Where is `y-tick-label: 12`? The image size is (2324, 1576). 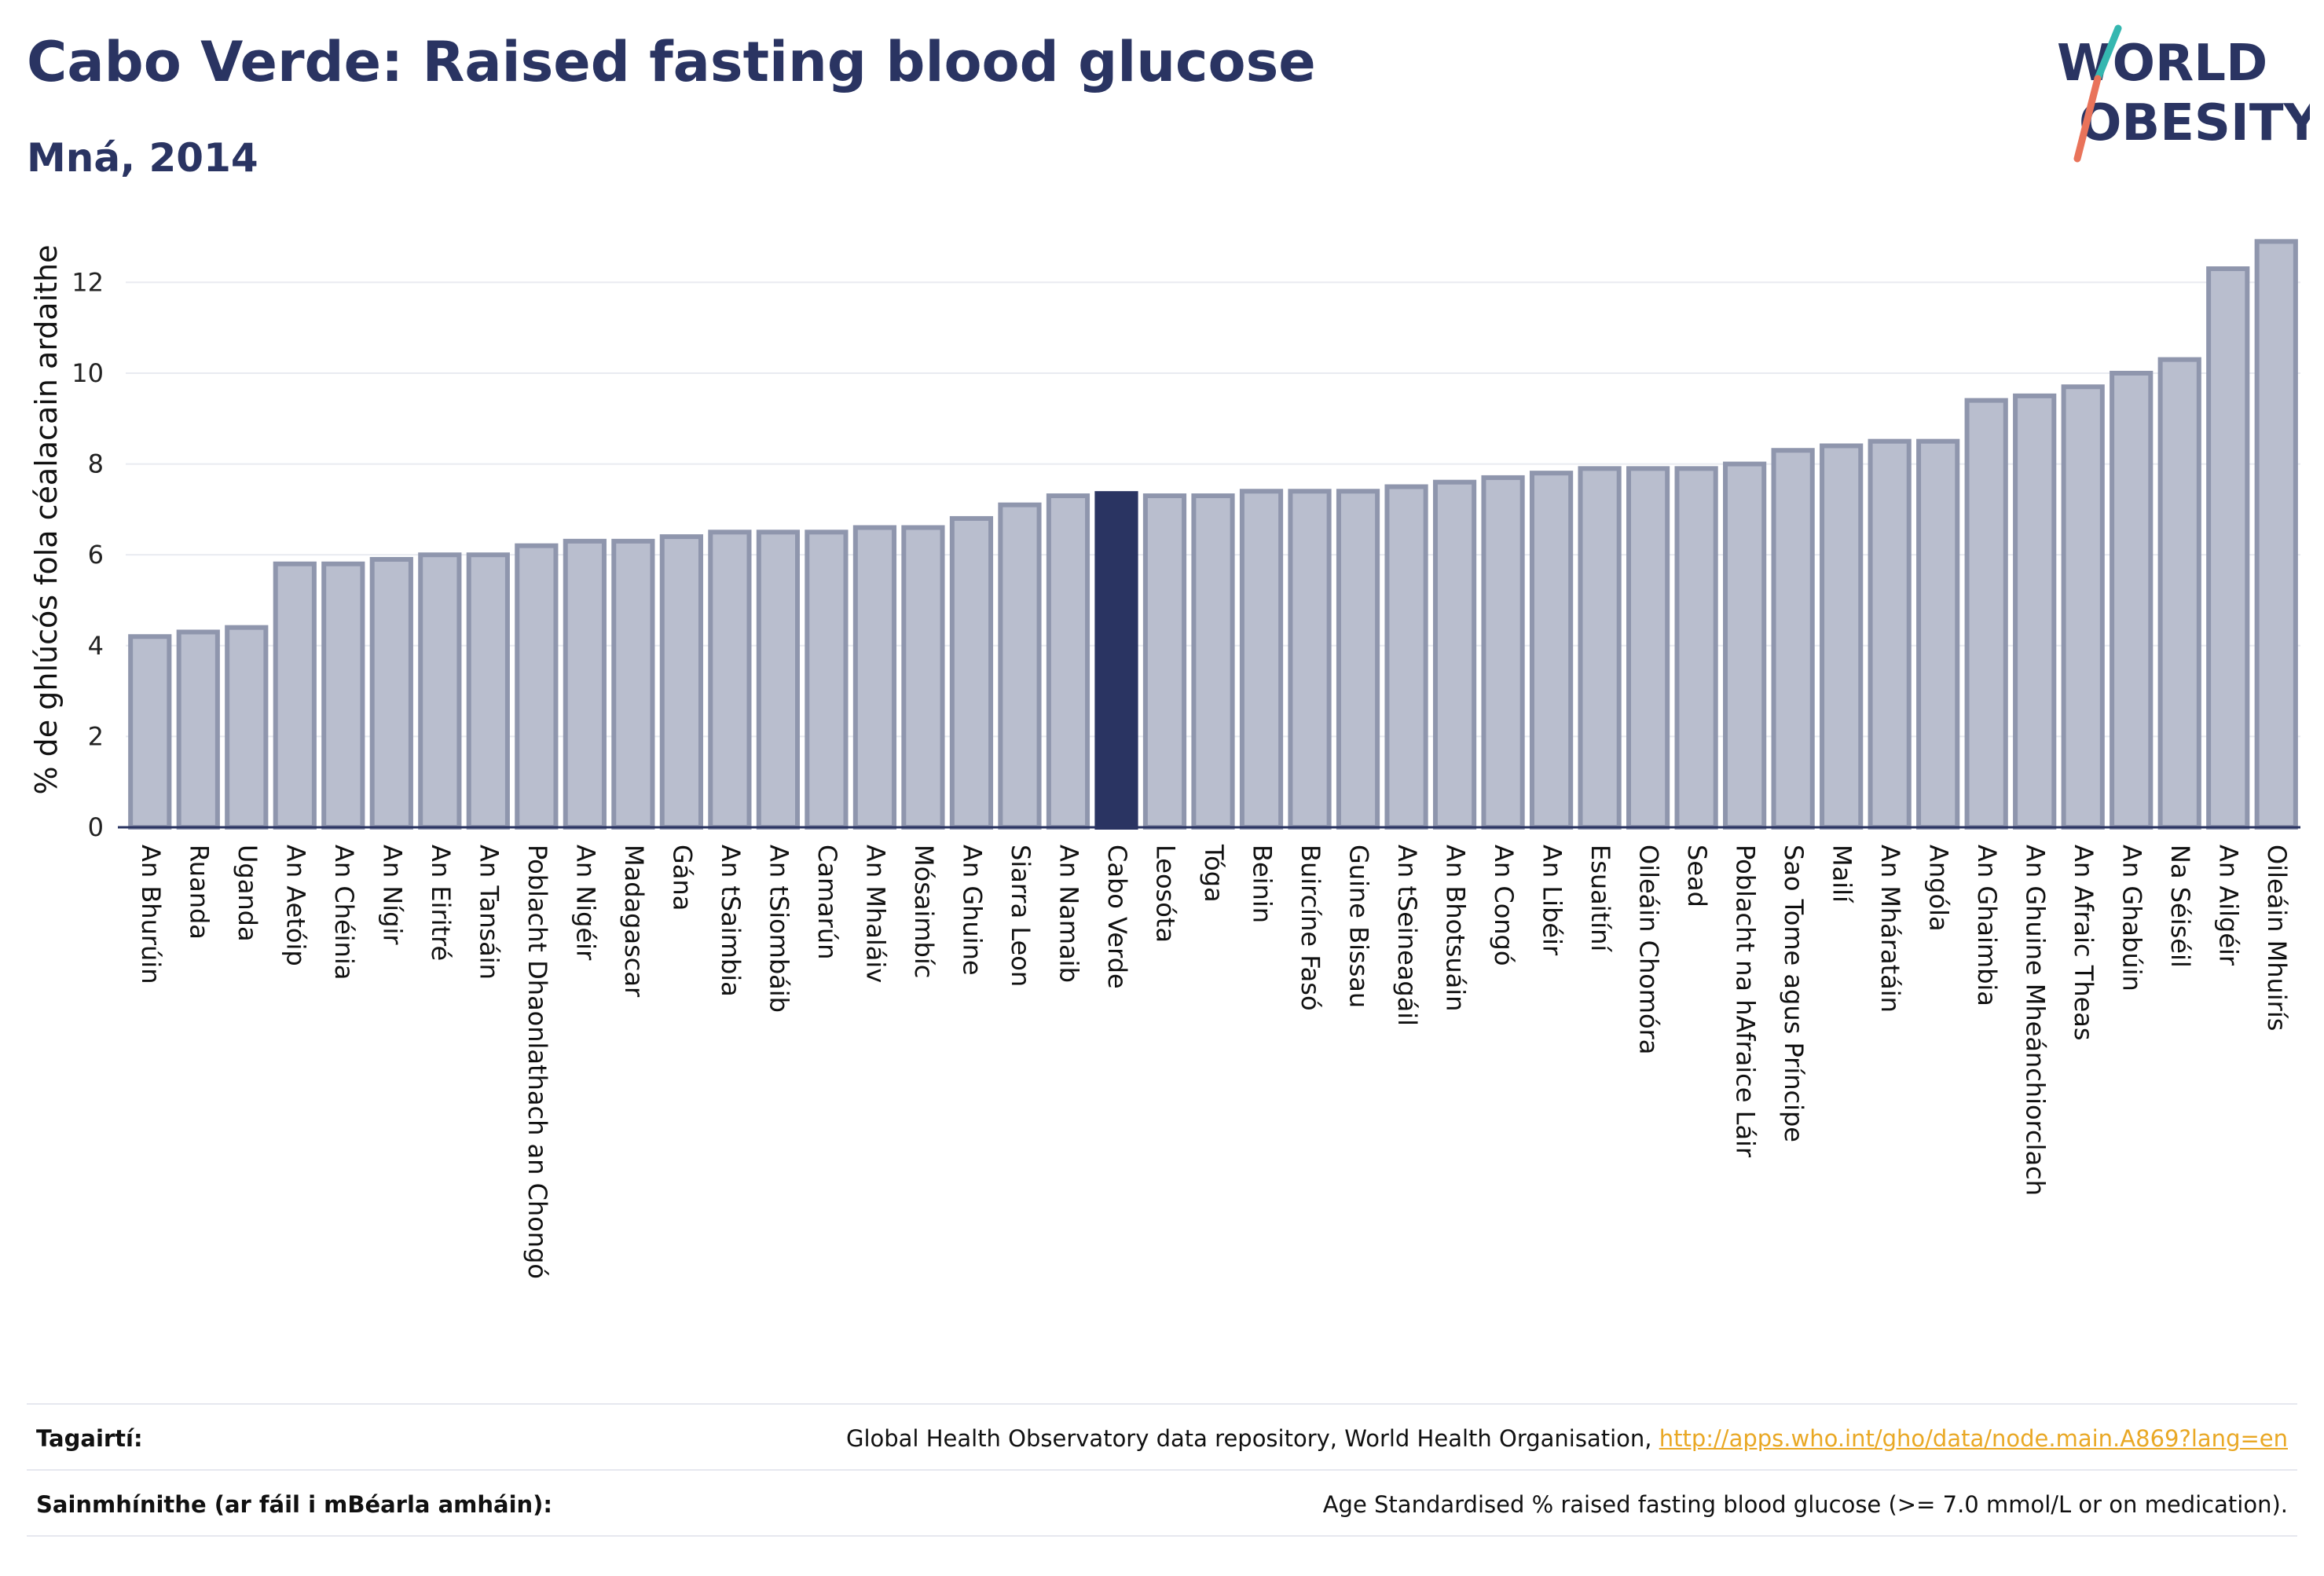
y-tick-label: 12 is located at coordinates (87, 282).